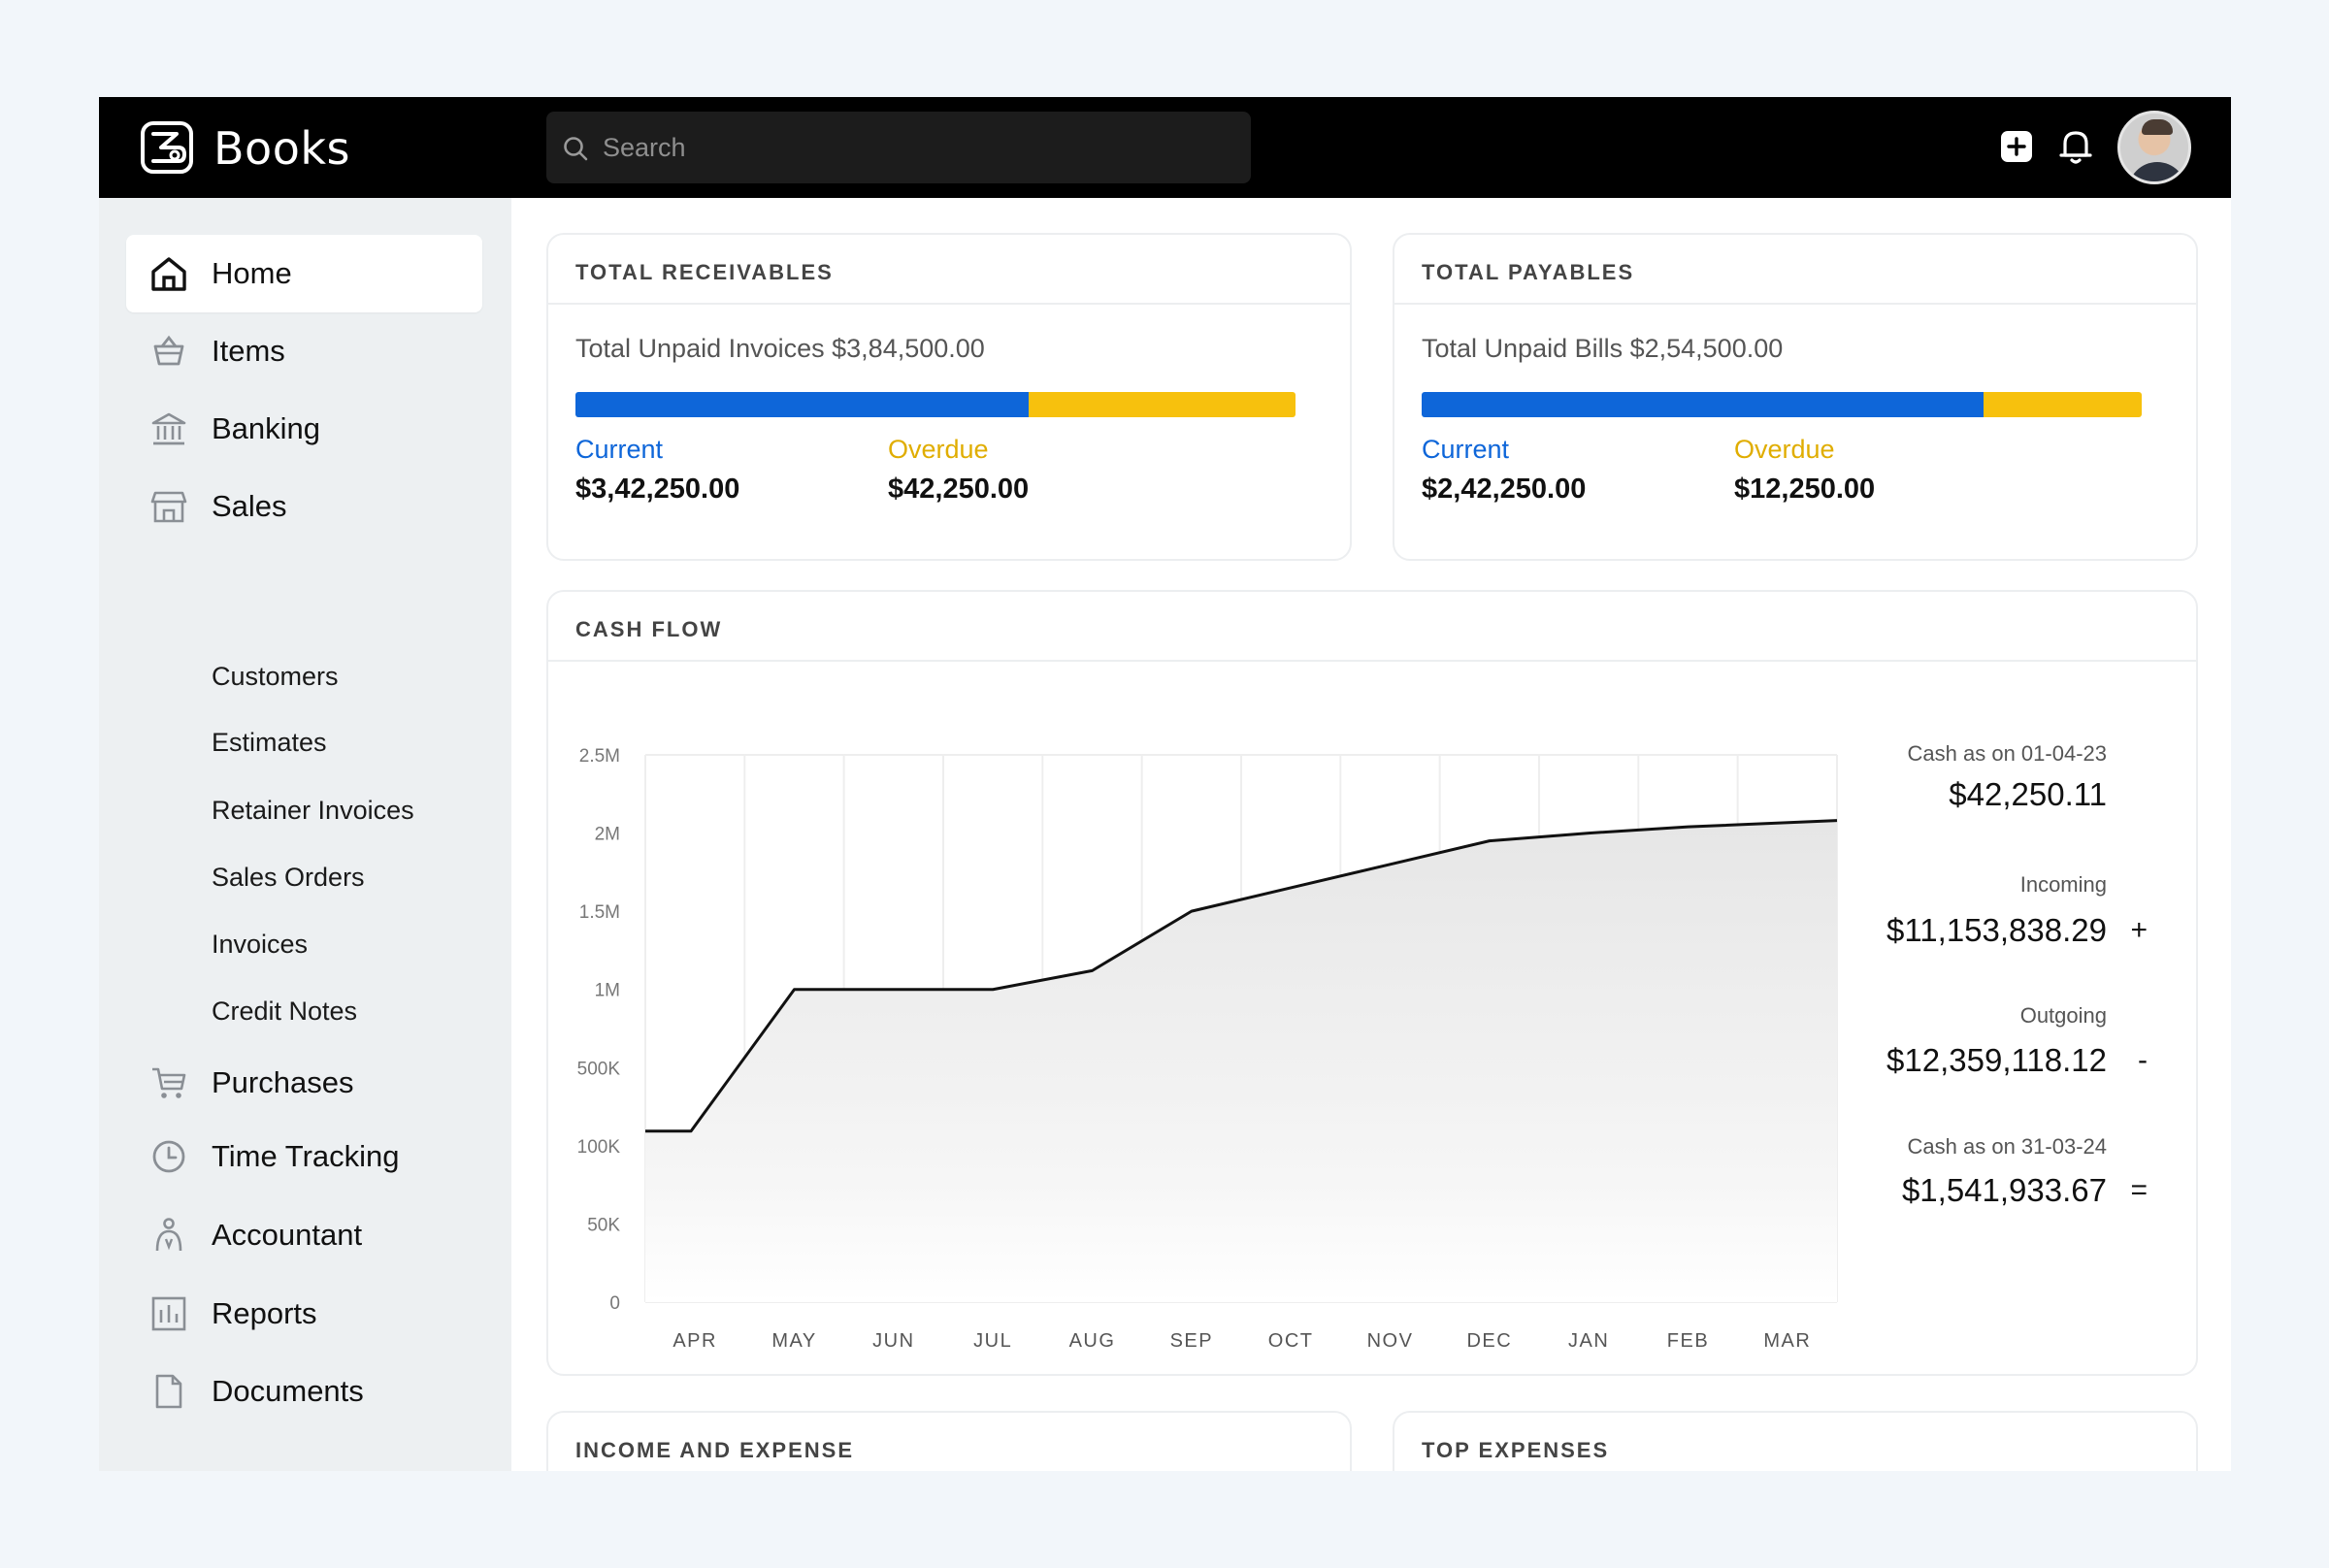 The width and height of the screenshot is (2329, 1568). I want to click on y-tick-label: 500K, so click(599, 1069).